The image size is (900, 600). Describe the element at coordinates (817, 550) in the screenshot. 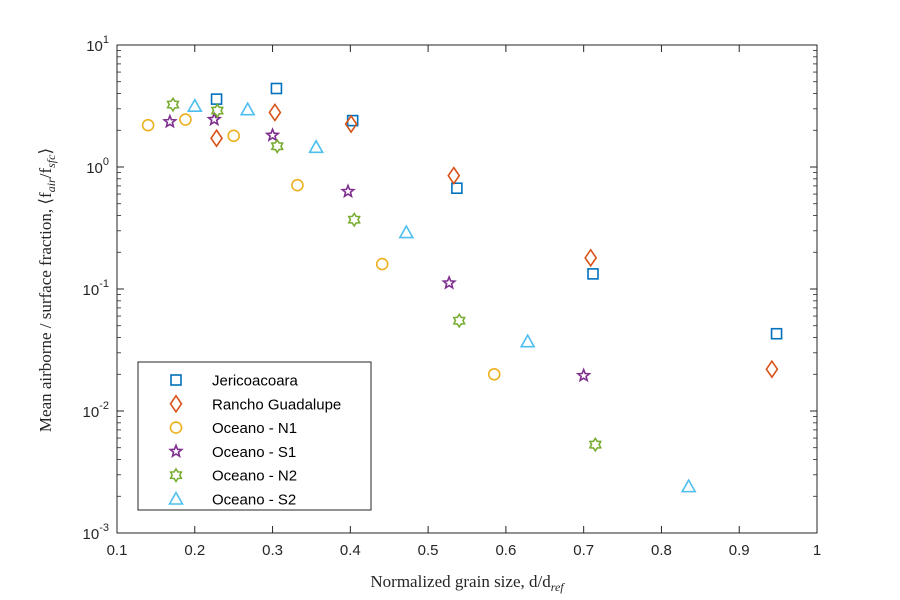

I see `x-tick-label: 1` at that location.